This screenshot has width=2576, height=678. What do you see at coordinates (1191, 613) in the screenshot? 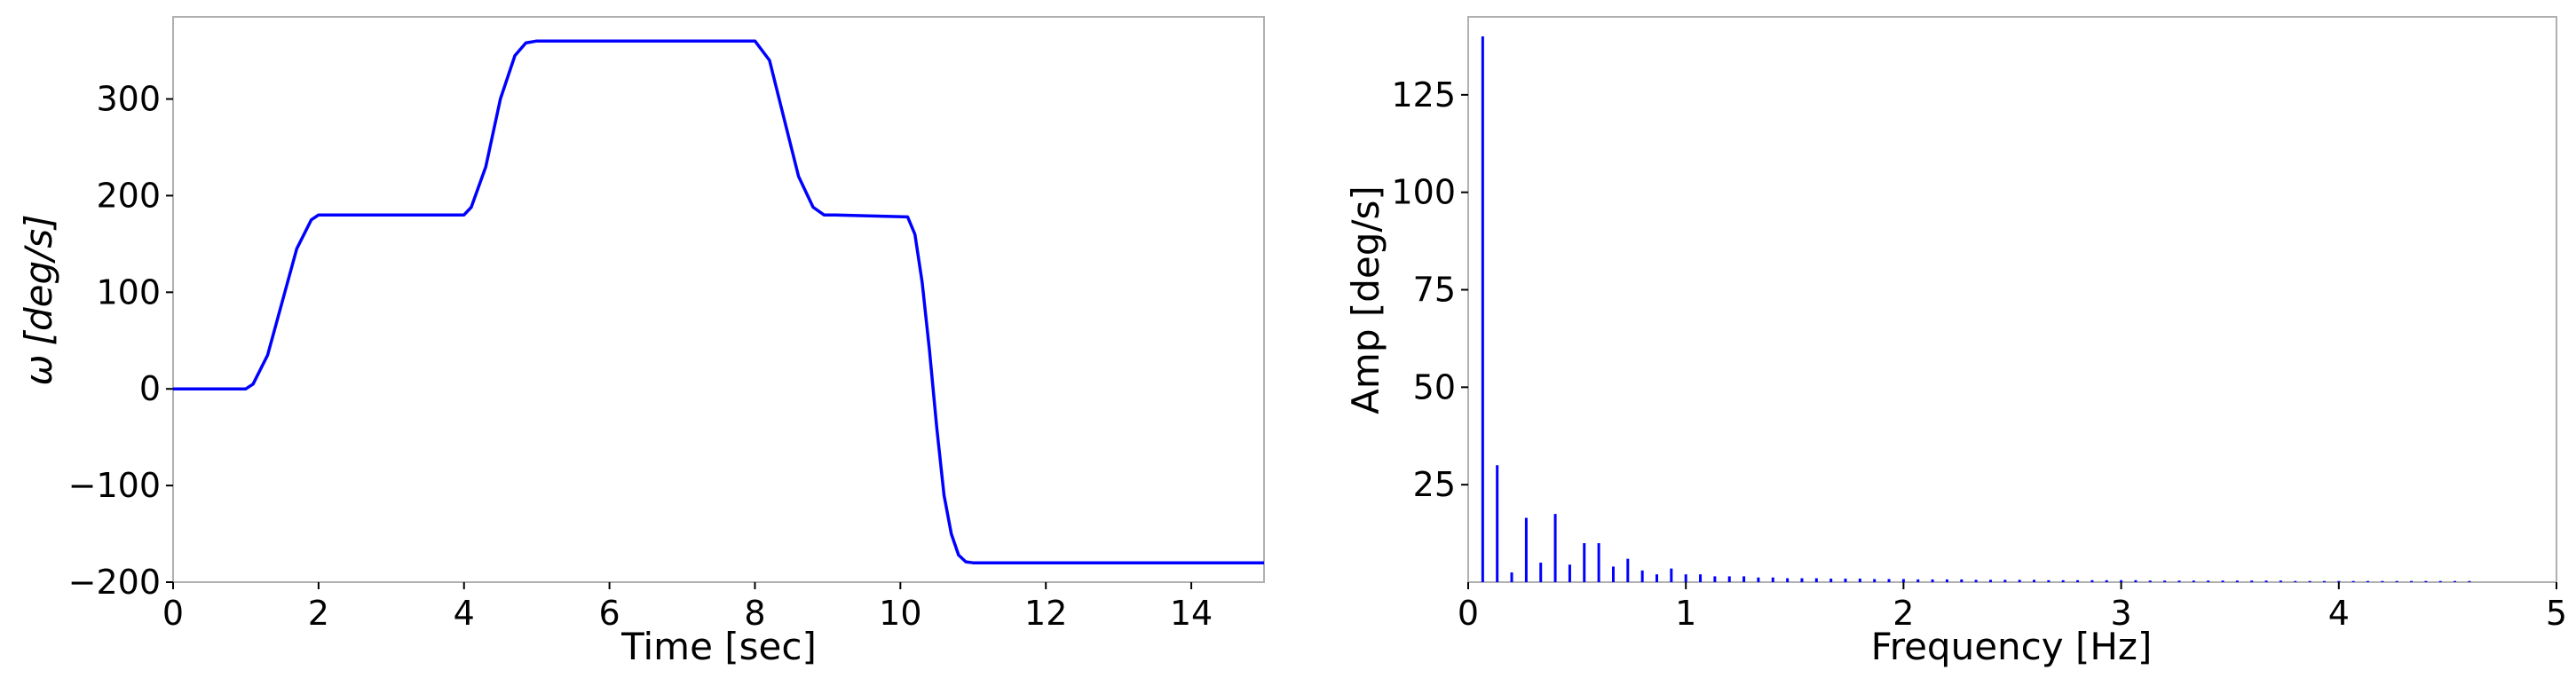
I see `time-x-tick-label: 14` at bounding box center [1191, 613].